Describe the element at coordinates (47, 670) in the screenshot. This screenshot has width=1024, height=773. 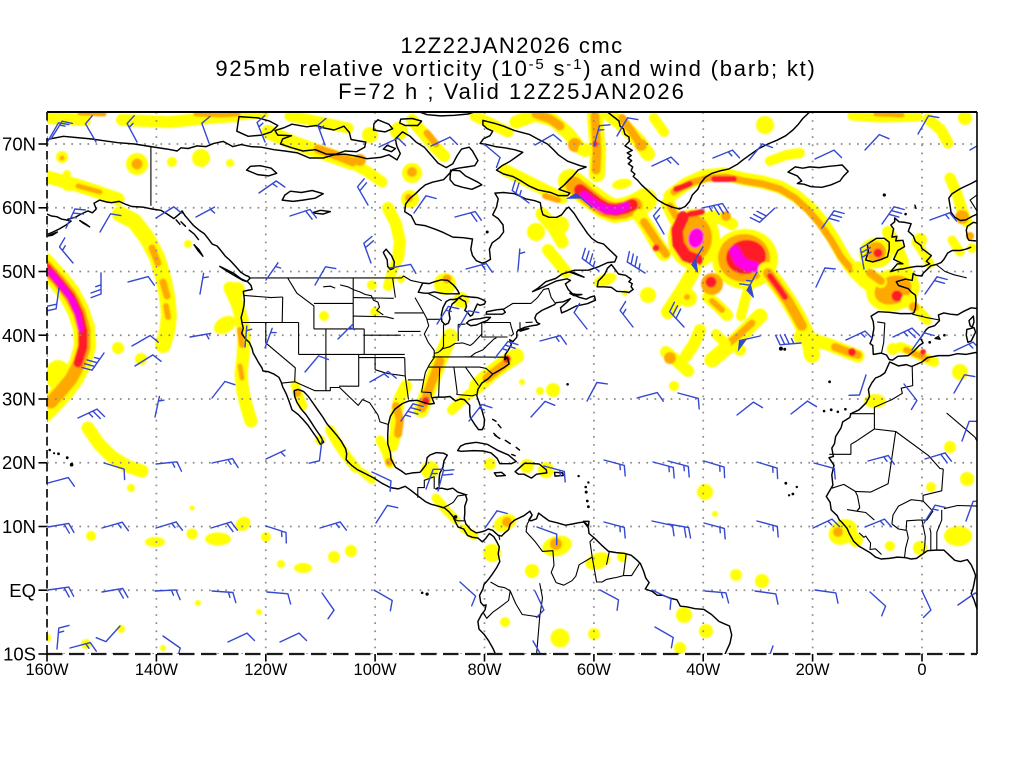
I see `svg-text: 160W` at that location.